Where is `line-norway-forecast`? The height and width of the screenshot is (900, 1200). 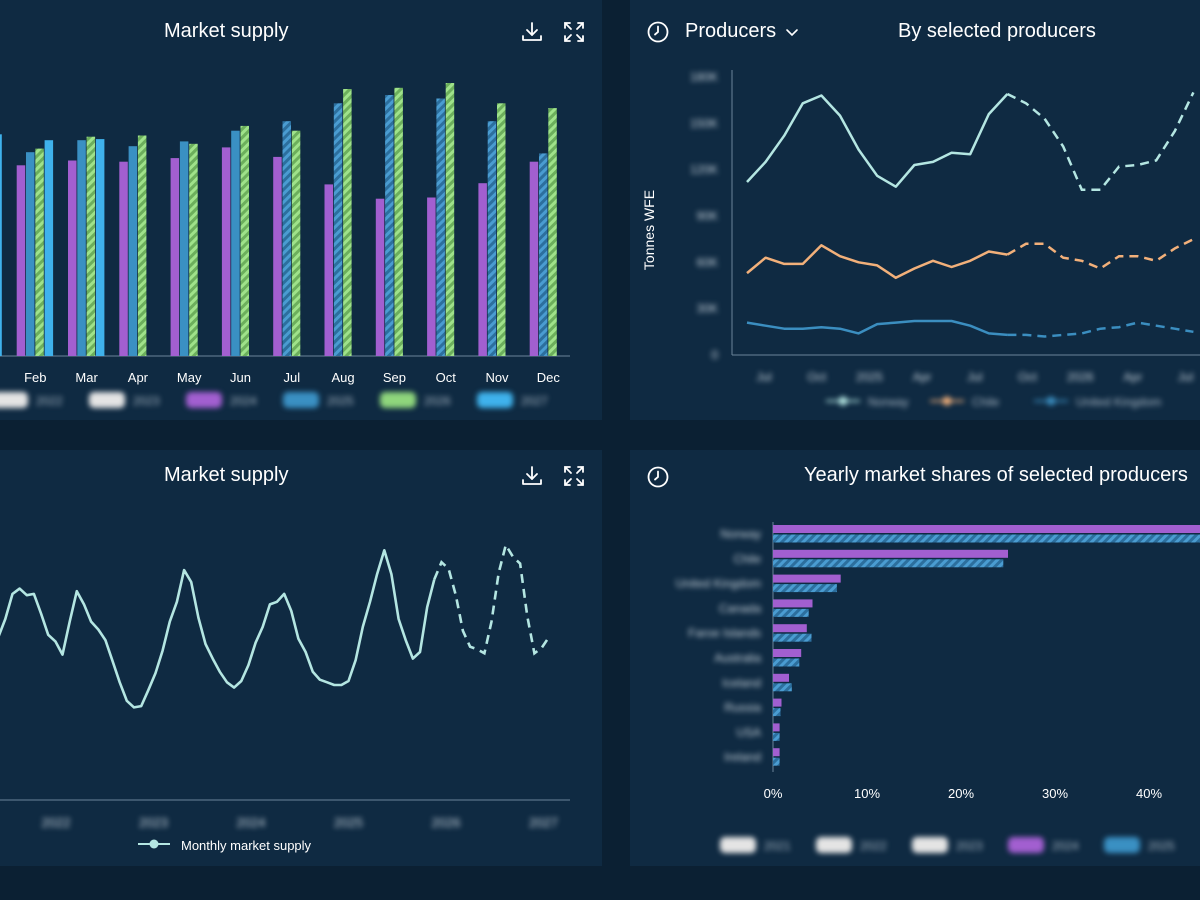 line-norway-forecast is located at coordinates (1100, 141).